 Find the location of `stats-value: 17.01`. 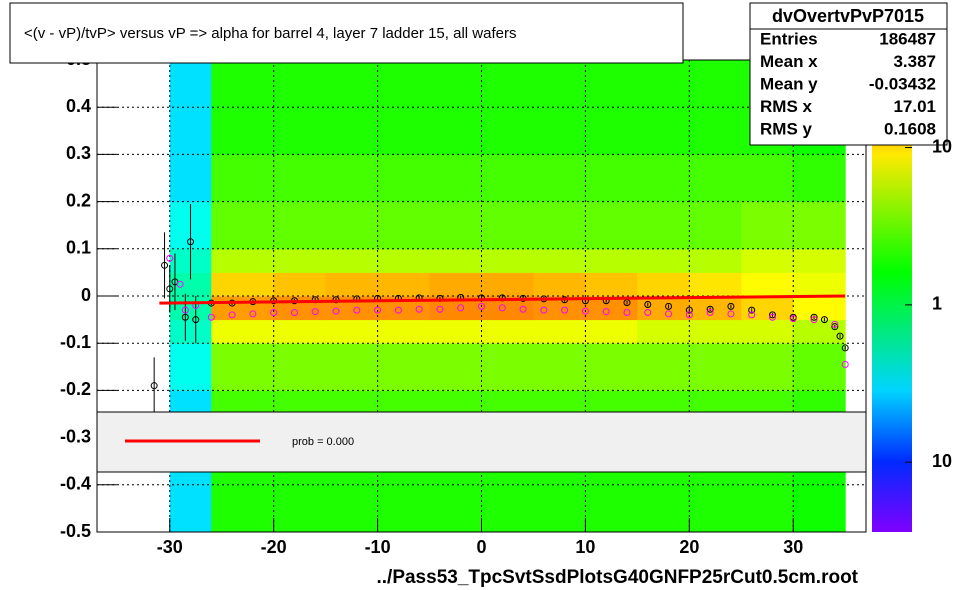

stats-value: 17.01 is located at coordinates (914, 106).